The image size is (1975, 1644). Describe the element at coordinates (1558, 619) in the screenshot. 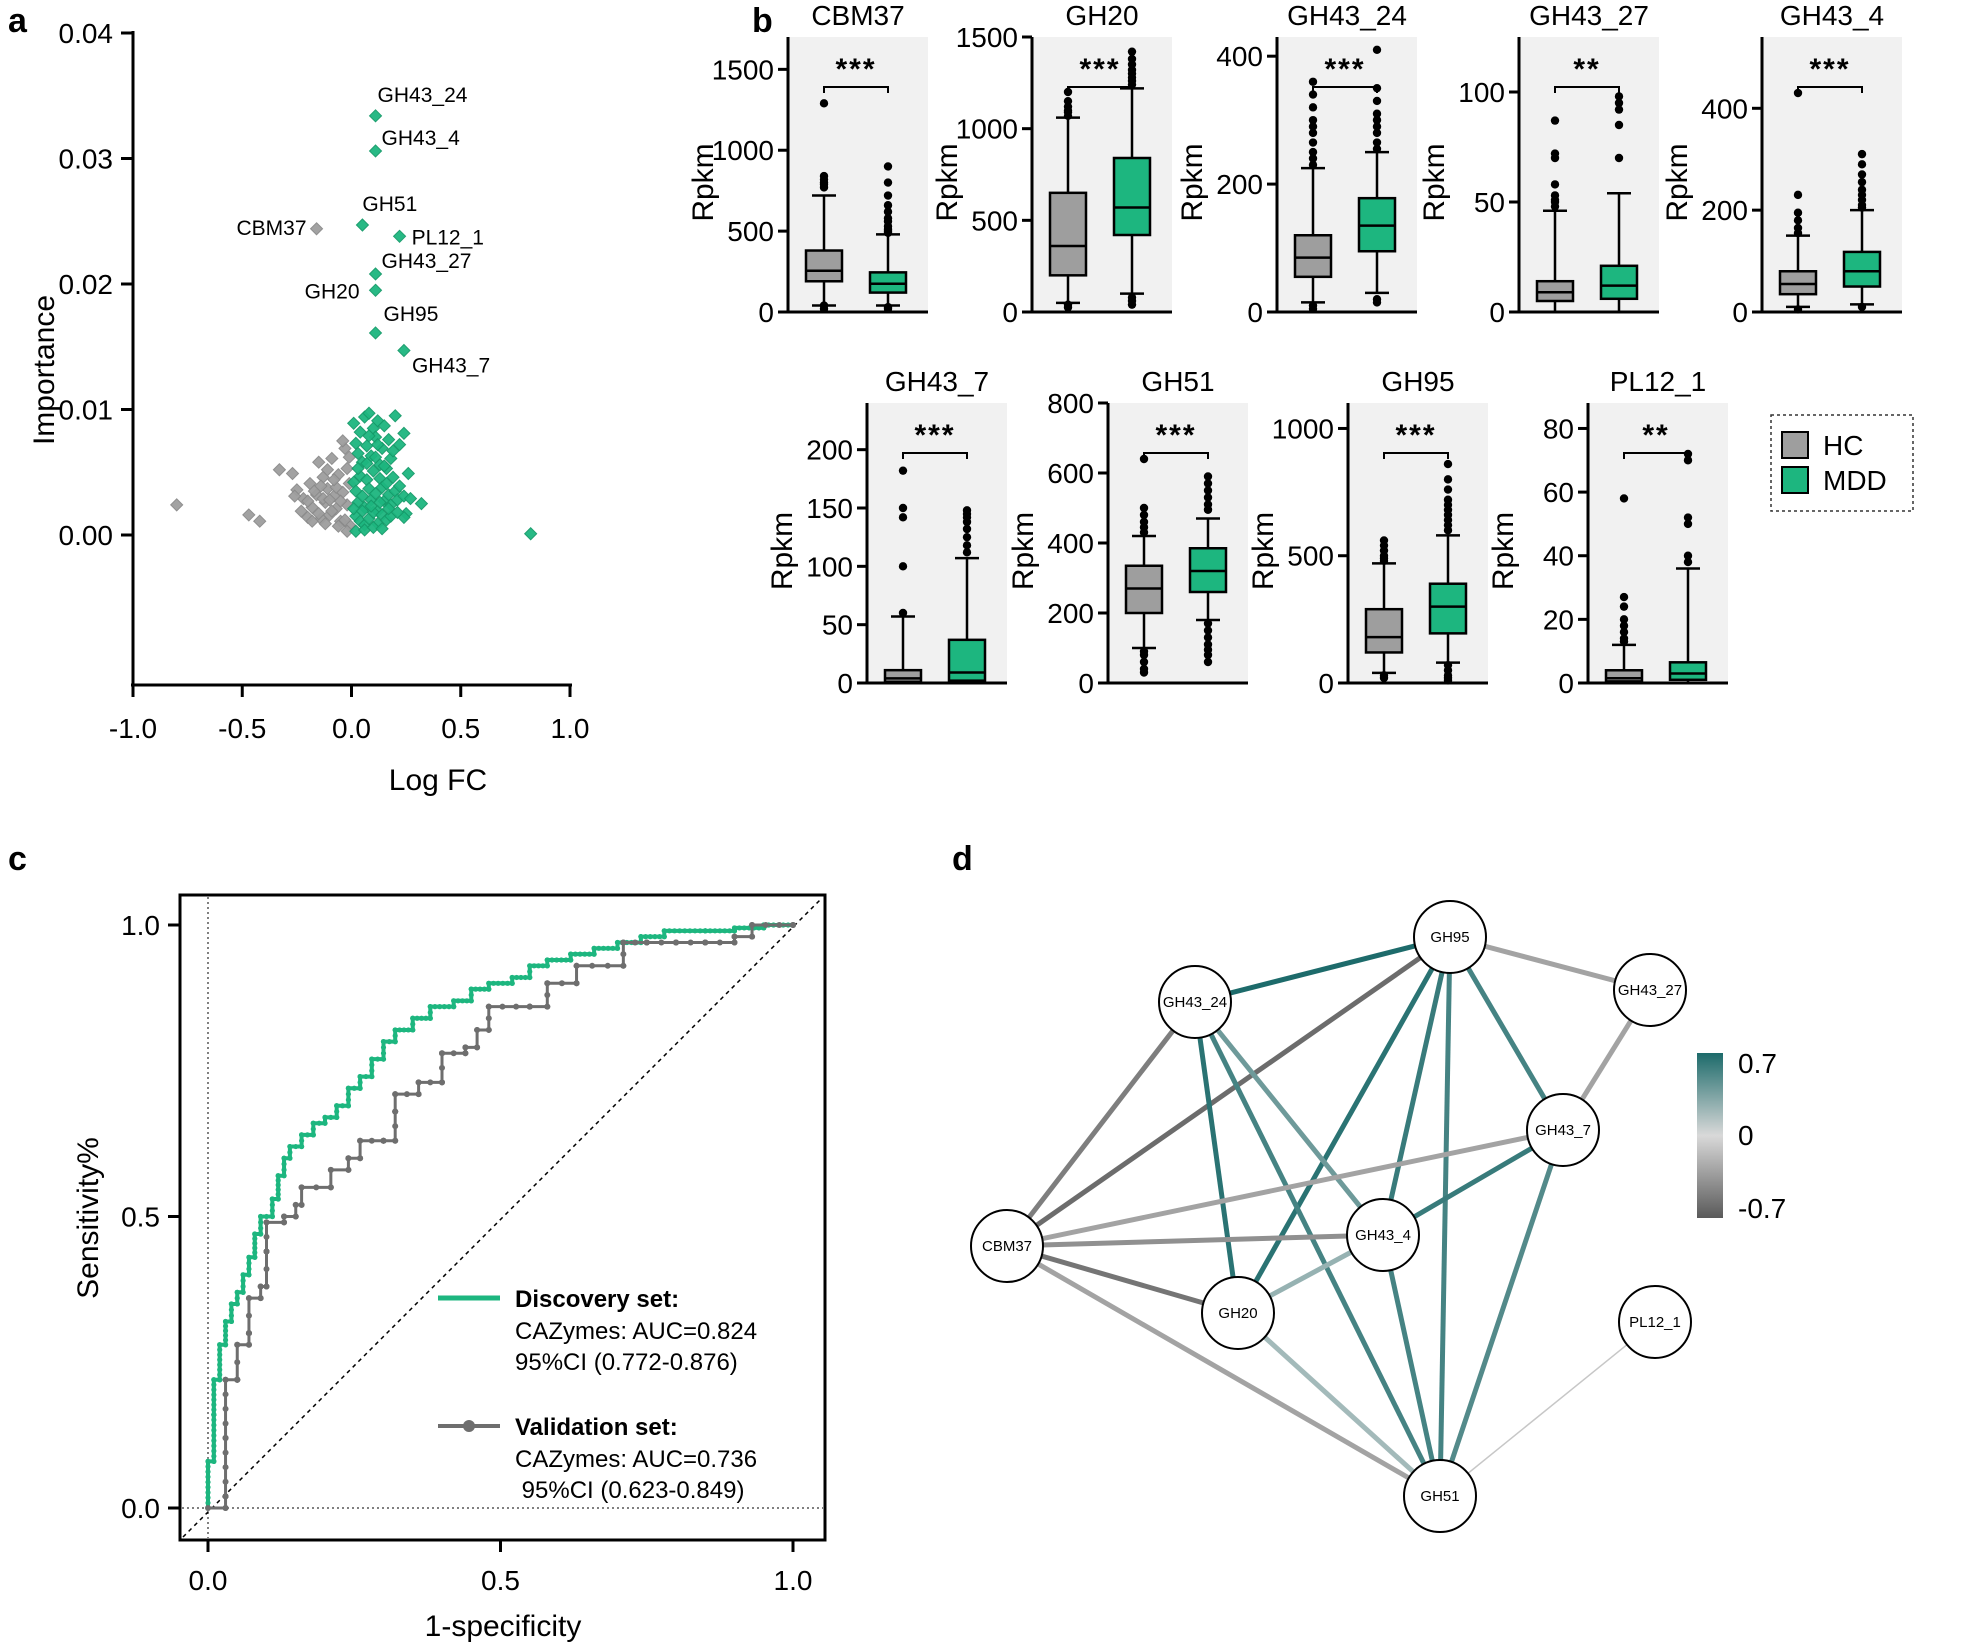

I see `y-tick-label: 20` at that location.